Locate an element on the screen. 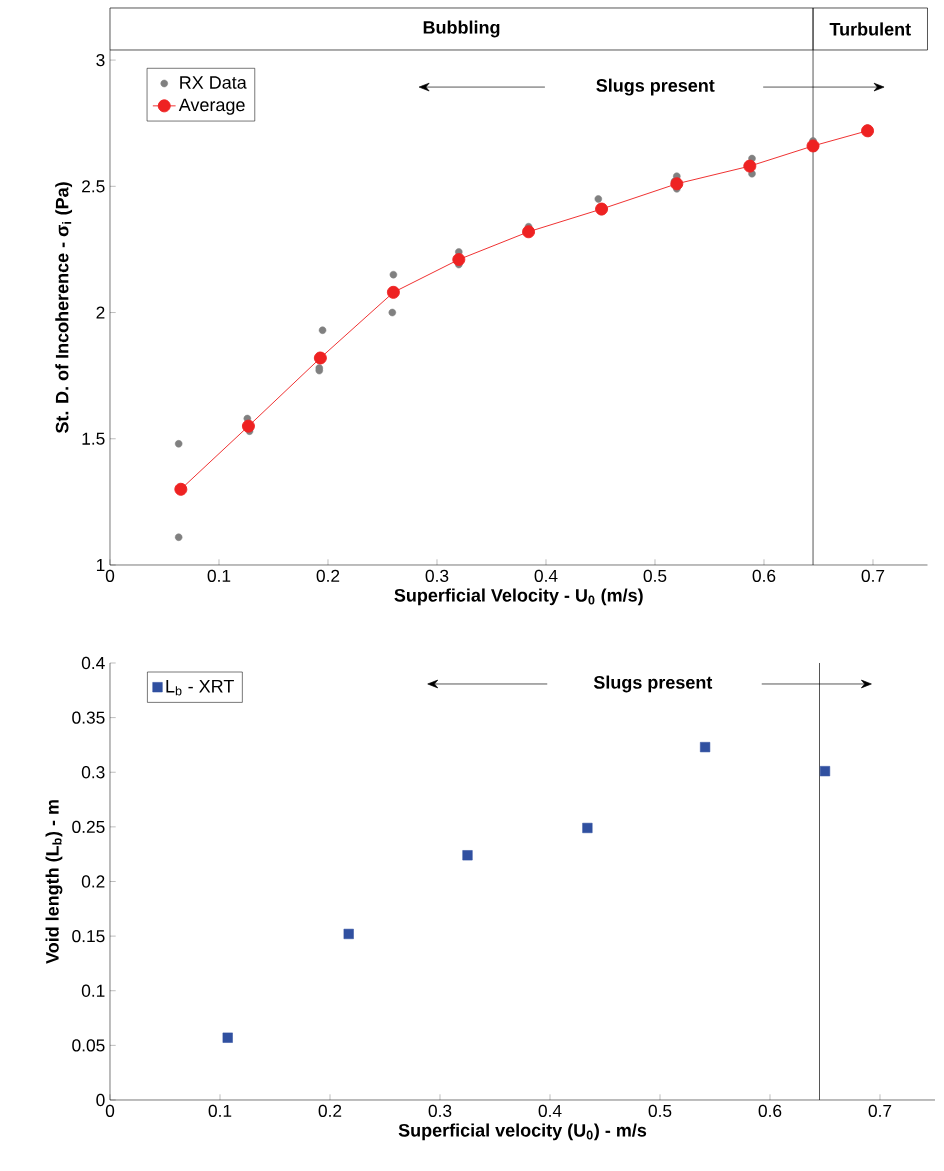 This screenshot has height=1171, width=944. text: Bubbling is located at coordinates (461, 29).